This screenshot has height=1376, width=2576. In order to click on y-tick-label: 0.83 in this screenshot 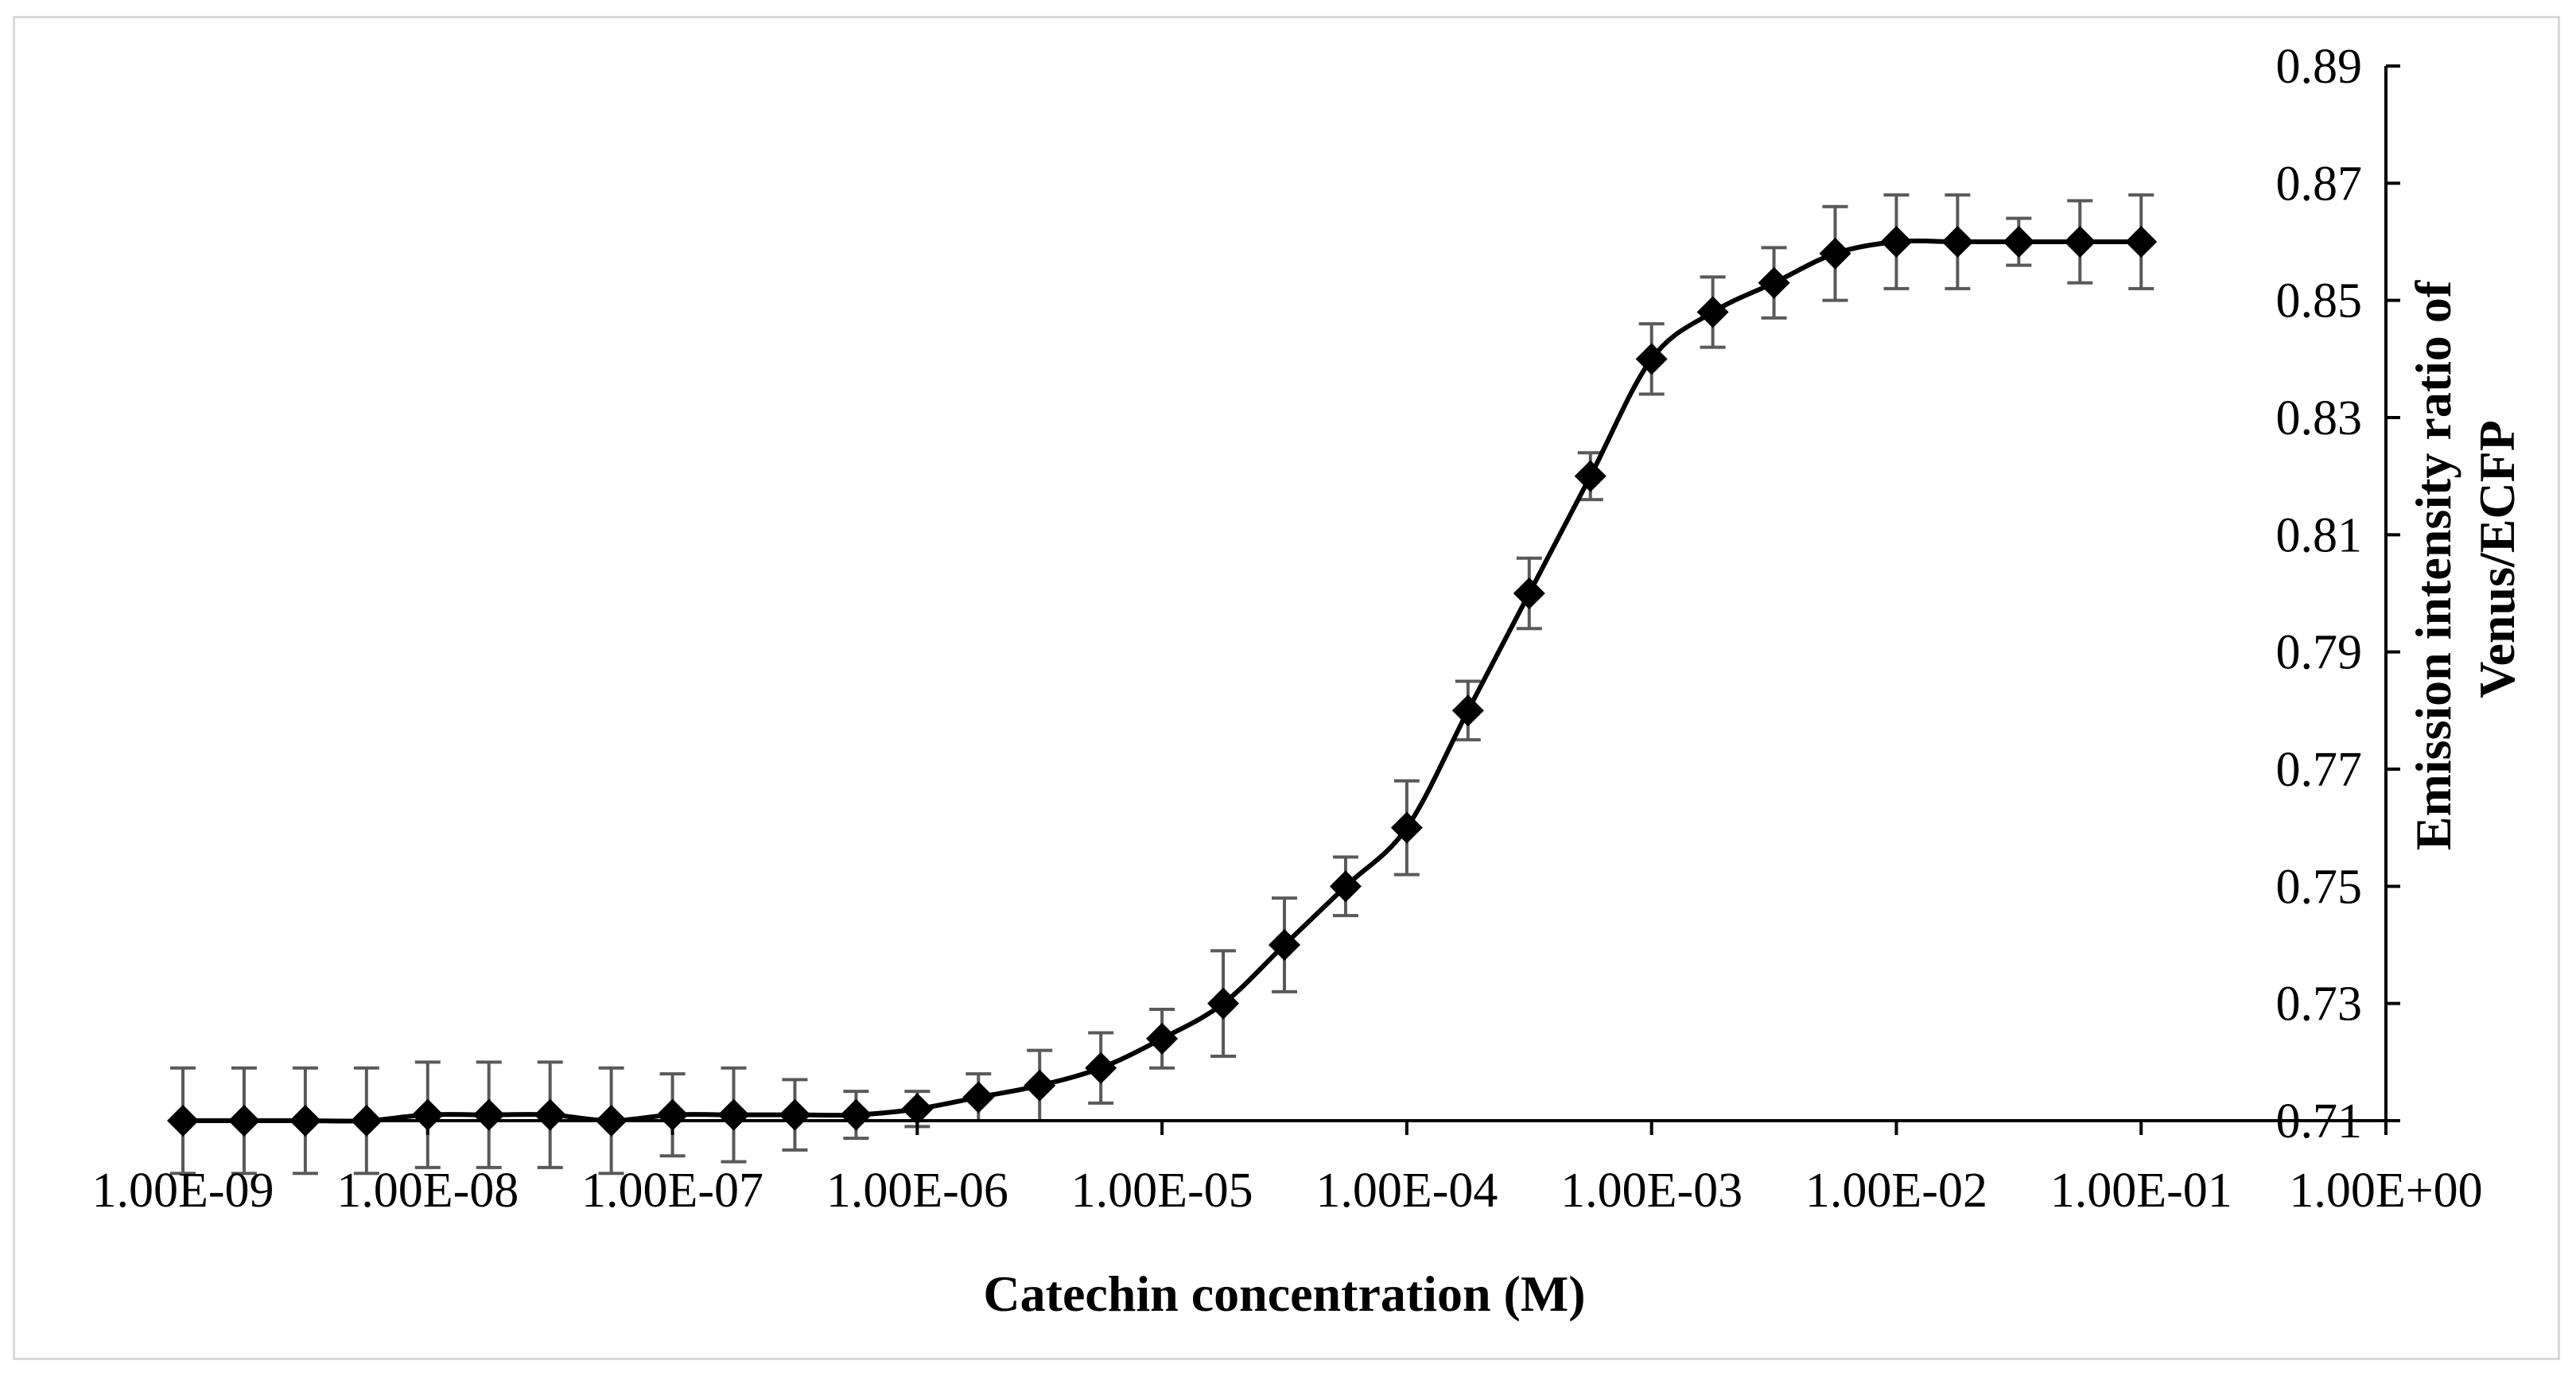, I will do `click(2319, 418)`.